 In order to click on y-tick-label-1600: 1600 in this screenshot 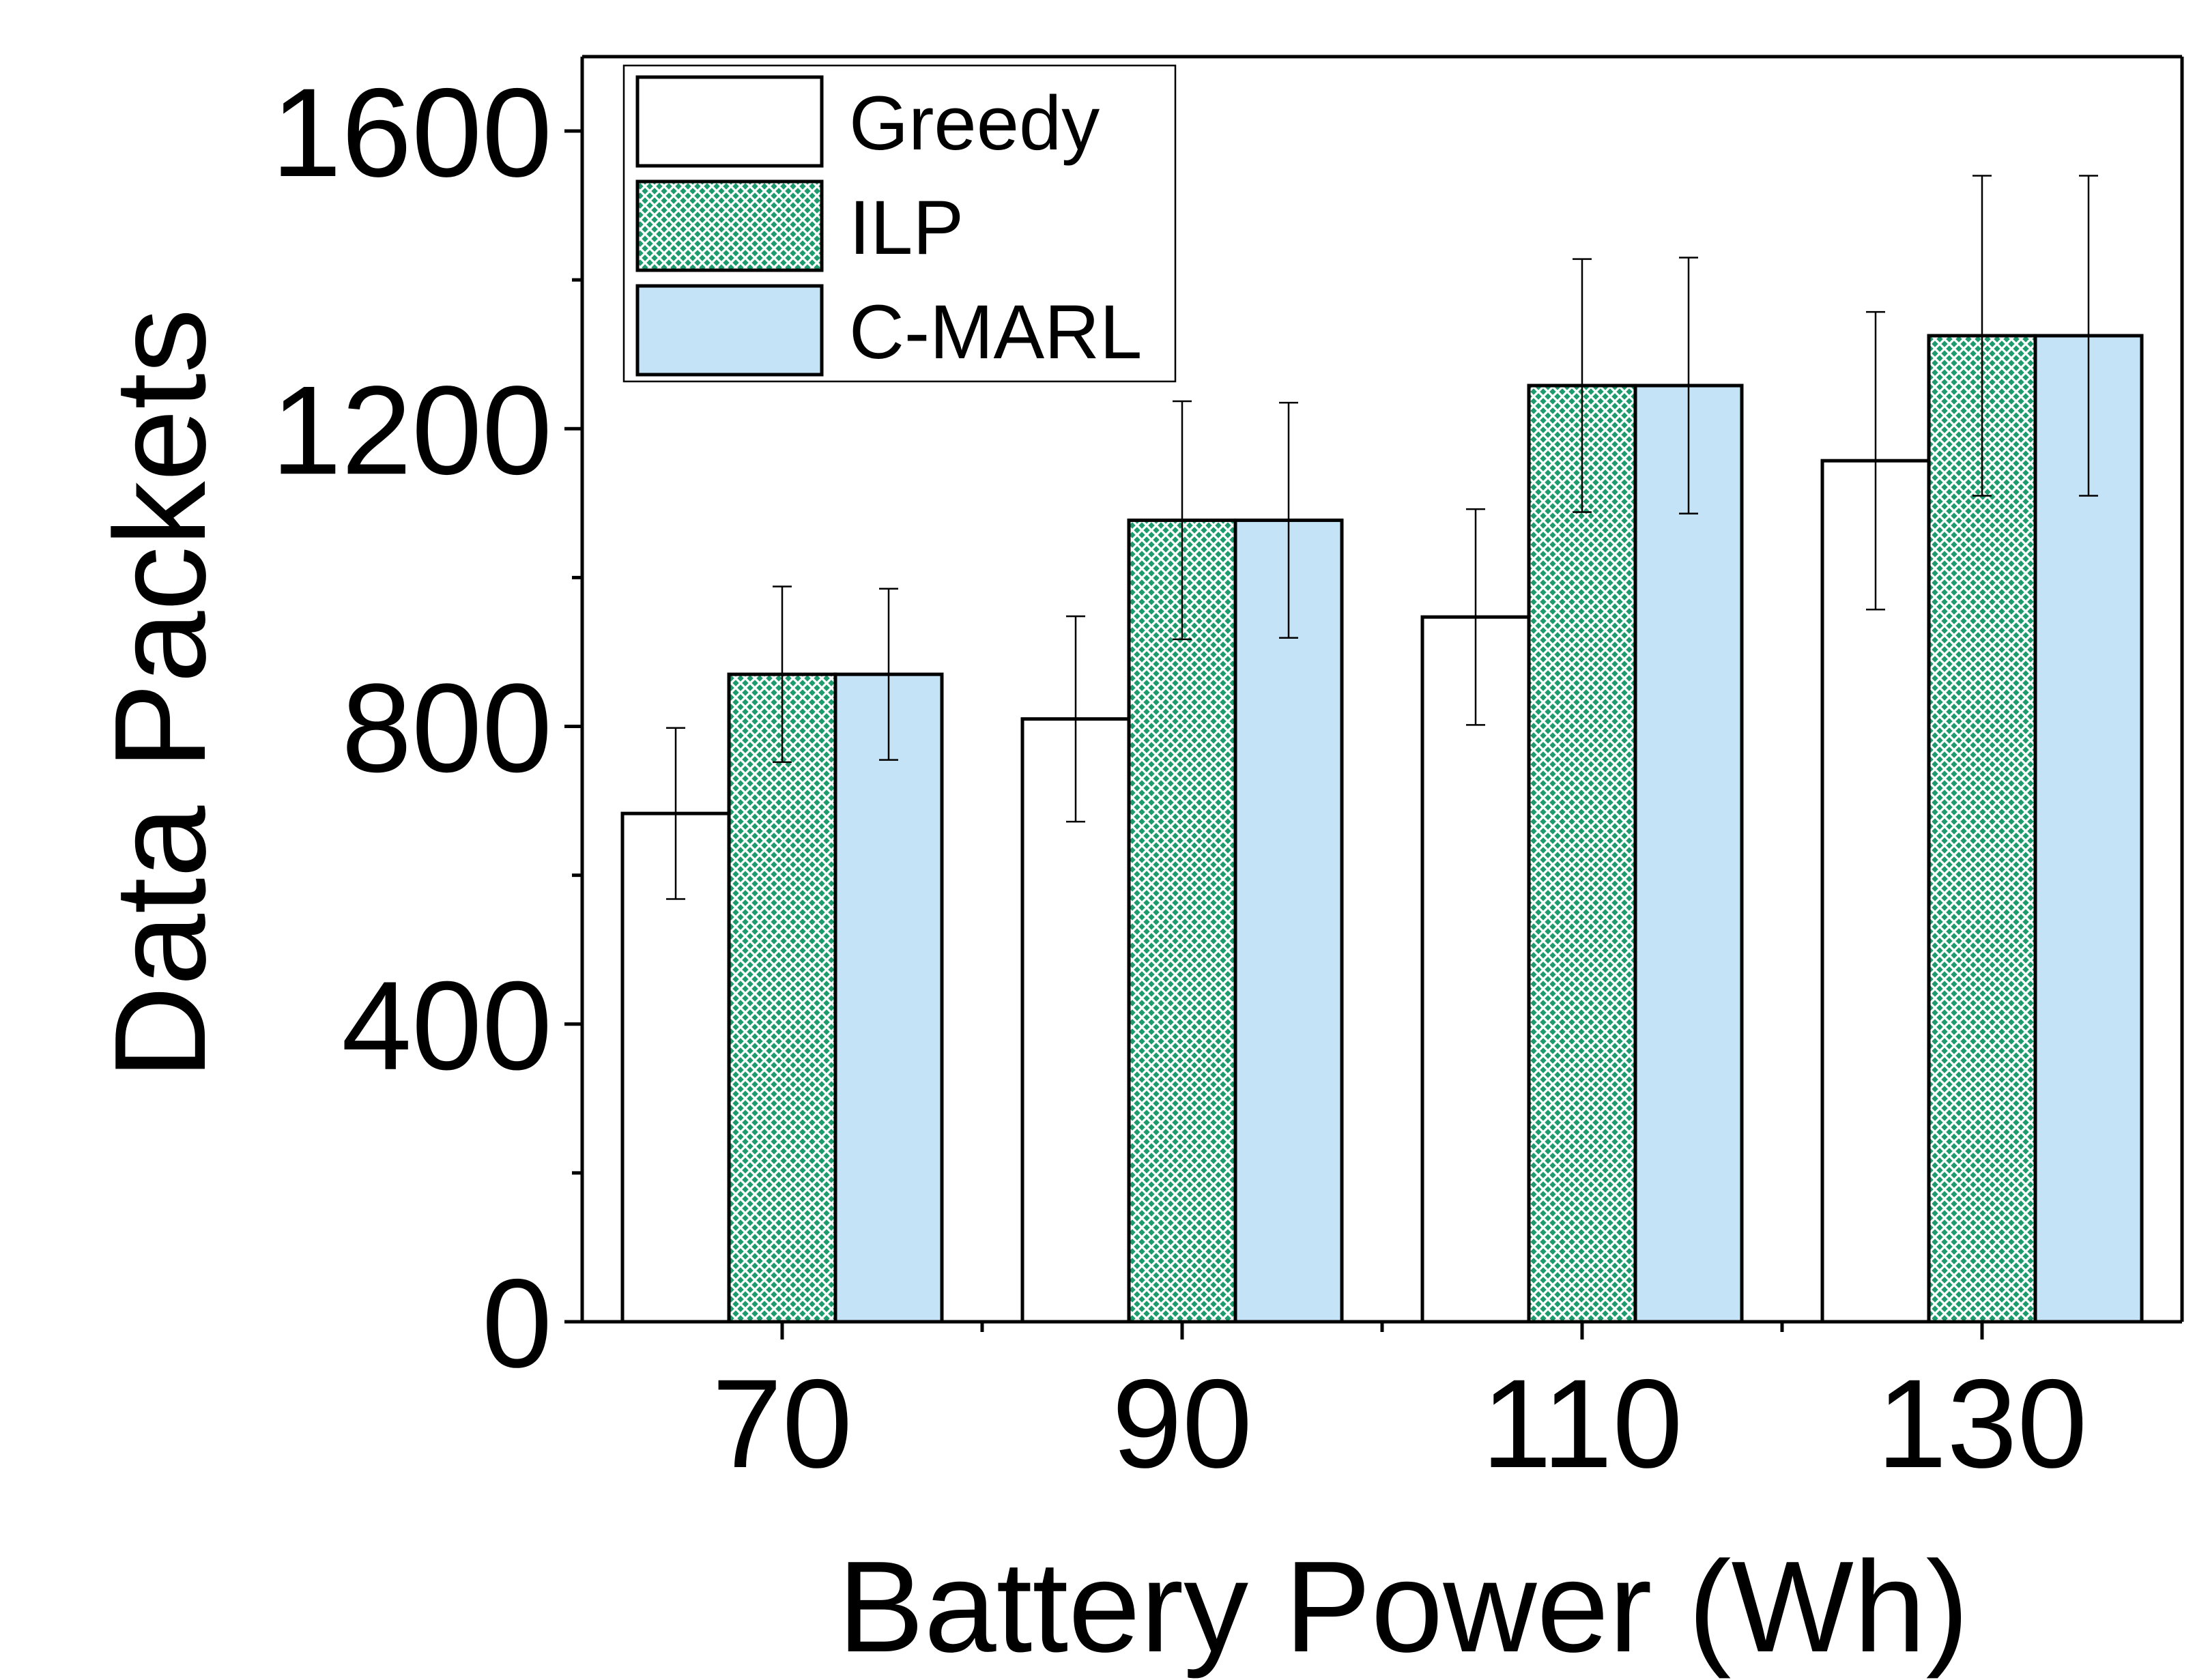, I will do `click(412, 133)`.